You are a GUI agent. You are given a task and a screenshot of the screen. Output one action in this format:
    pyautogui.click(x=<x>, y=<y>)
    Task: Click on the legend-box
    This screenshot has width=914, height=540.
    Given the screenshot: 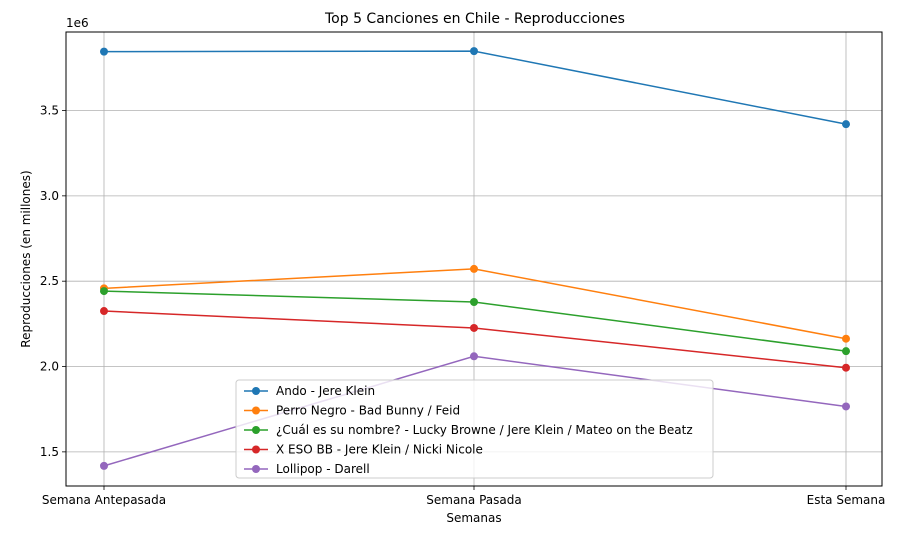 What is the action you would take?
    pyautogui.click(x=474, y=429)
    